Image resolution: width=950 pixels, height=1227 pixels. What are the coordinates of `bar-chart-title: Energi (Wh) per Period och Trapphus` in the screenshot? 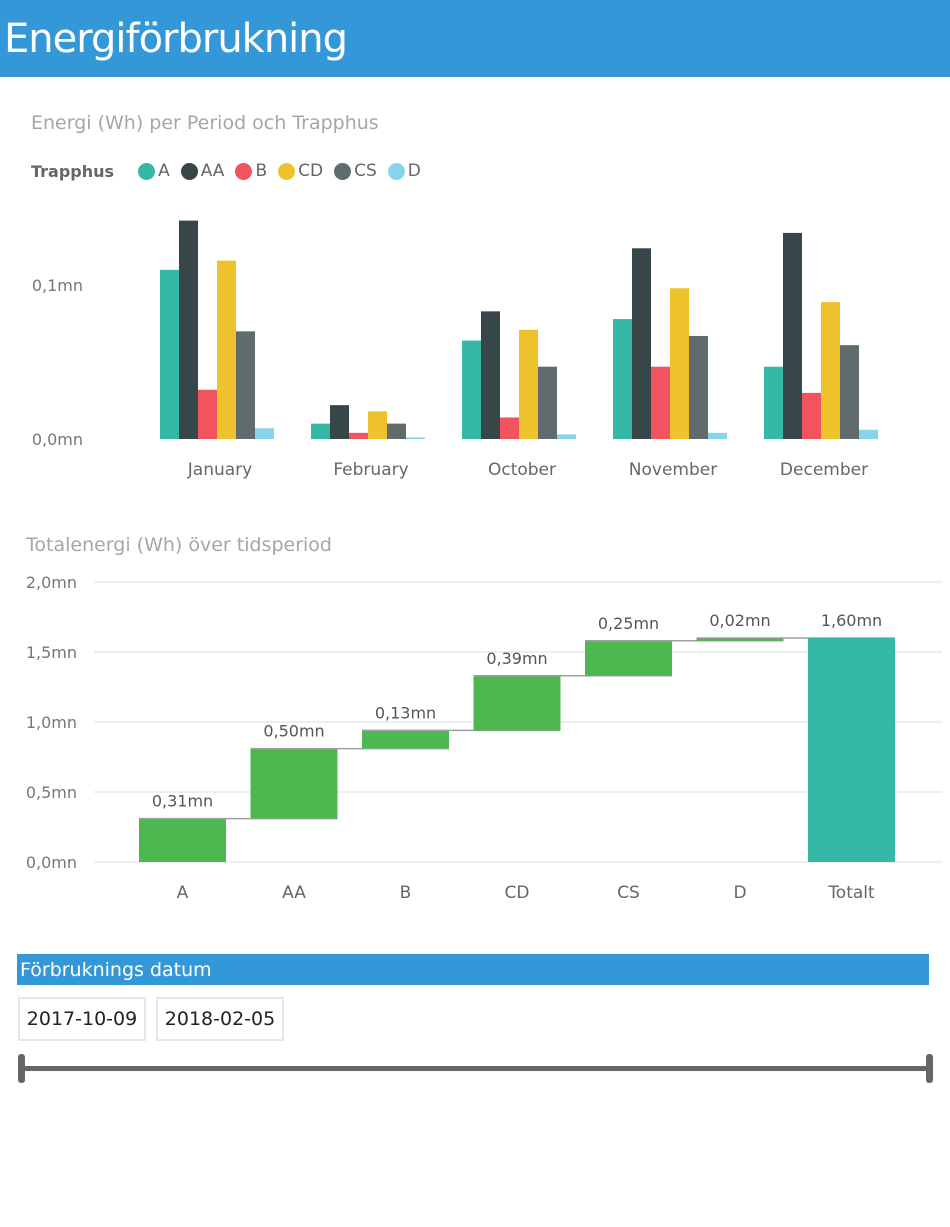 It's located at (205, 123).